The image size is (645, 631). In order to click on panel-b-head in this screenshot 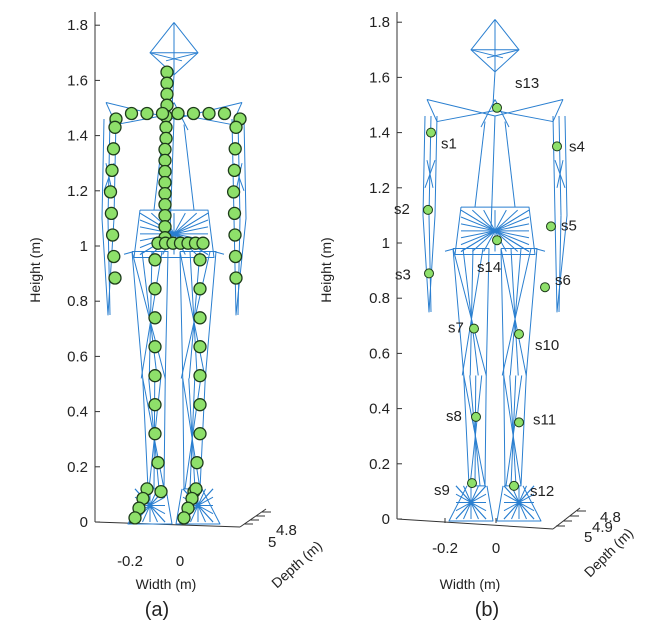, I will do `click(487, 54)`.